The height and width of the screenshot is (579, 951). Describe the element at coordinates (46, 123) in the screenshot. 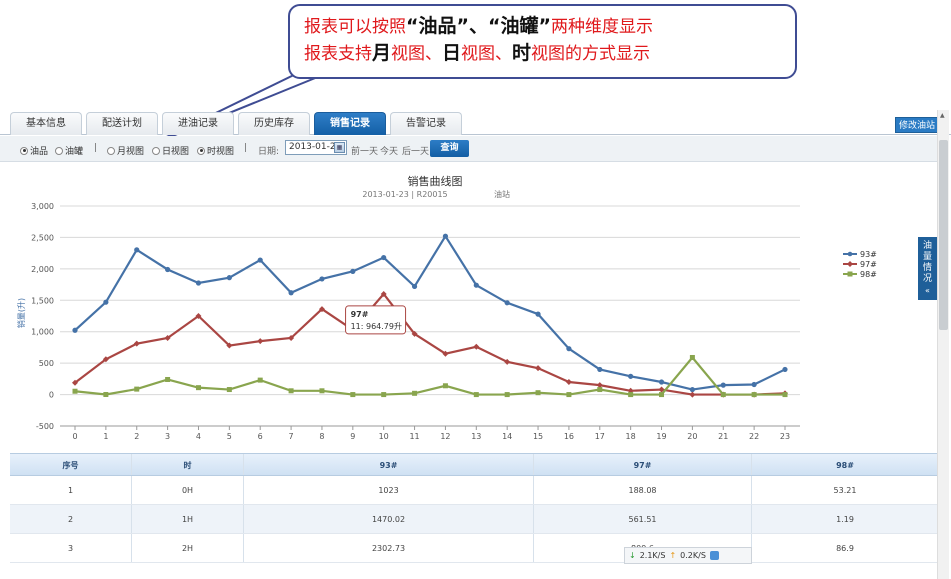

I see `tab-basic-info: 基本信息` at that location.